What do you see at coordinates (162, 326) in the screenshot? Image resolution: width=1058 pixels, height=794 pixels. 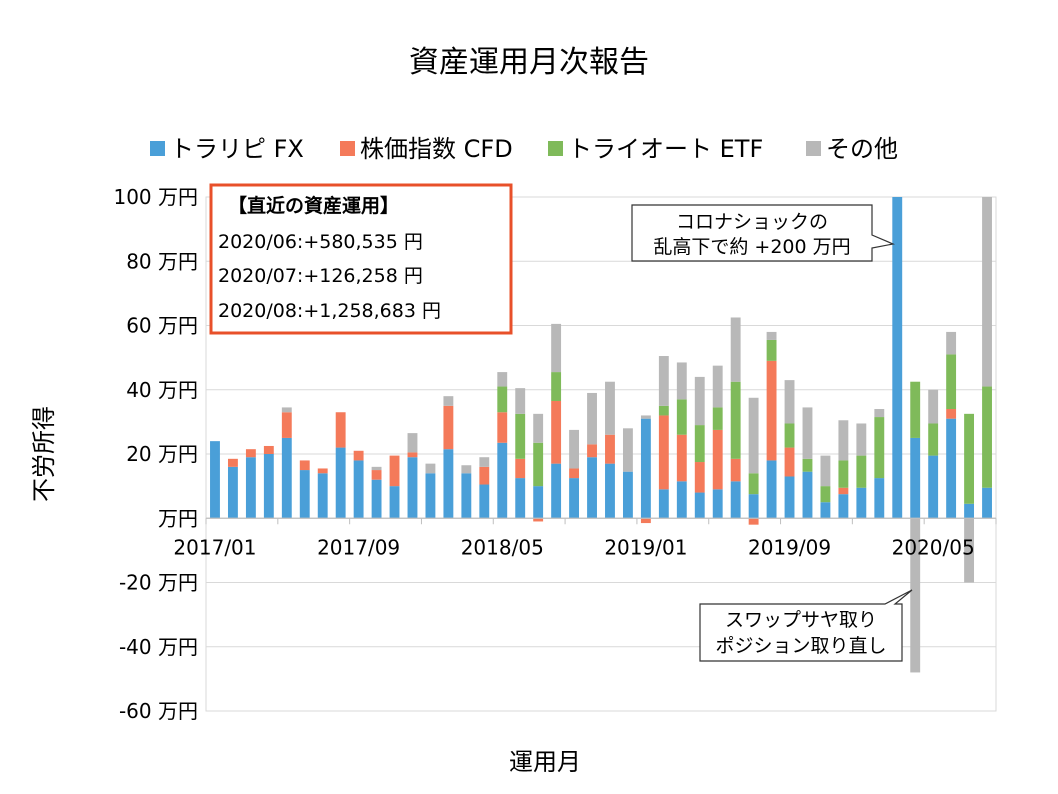 I see `y-tick-label: 60 万円` at bounding box center [162, 326].